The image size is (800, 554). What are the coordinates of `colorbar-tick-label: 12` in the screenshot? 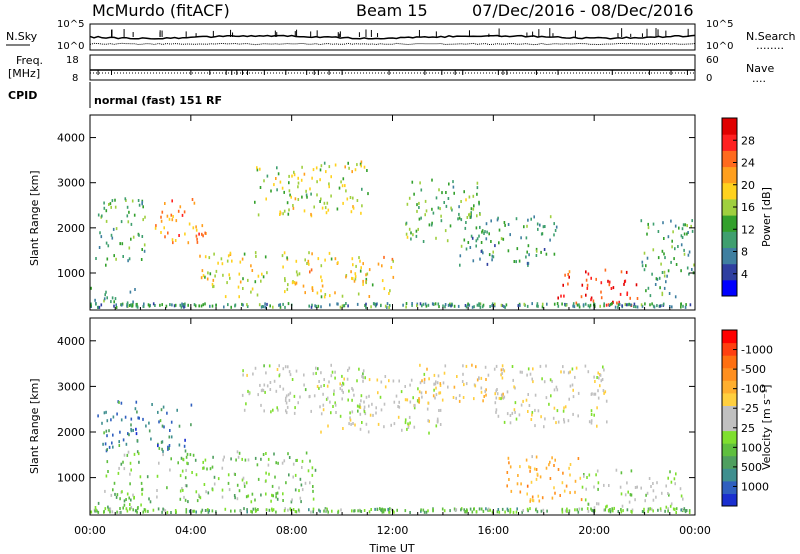 It's located at (748, 229).